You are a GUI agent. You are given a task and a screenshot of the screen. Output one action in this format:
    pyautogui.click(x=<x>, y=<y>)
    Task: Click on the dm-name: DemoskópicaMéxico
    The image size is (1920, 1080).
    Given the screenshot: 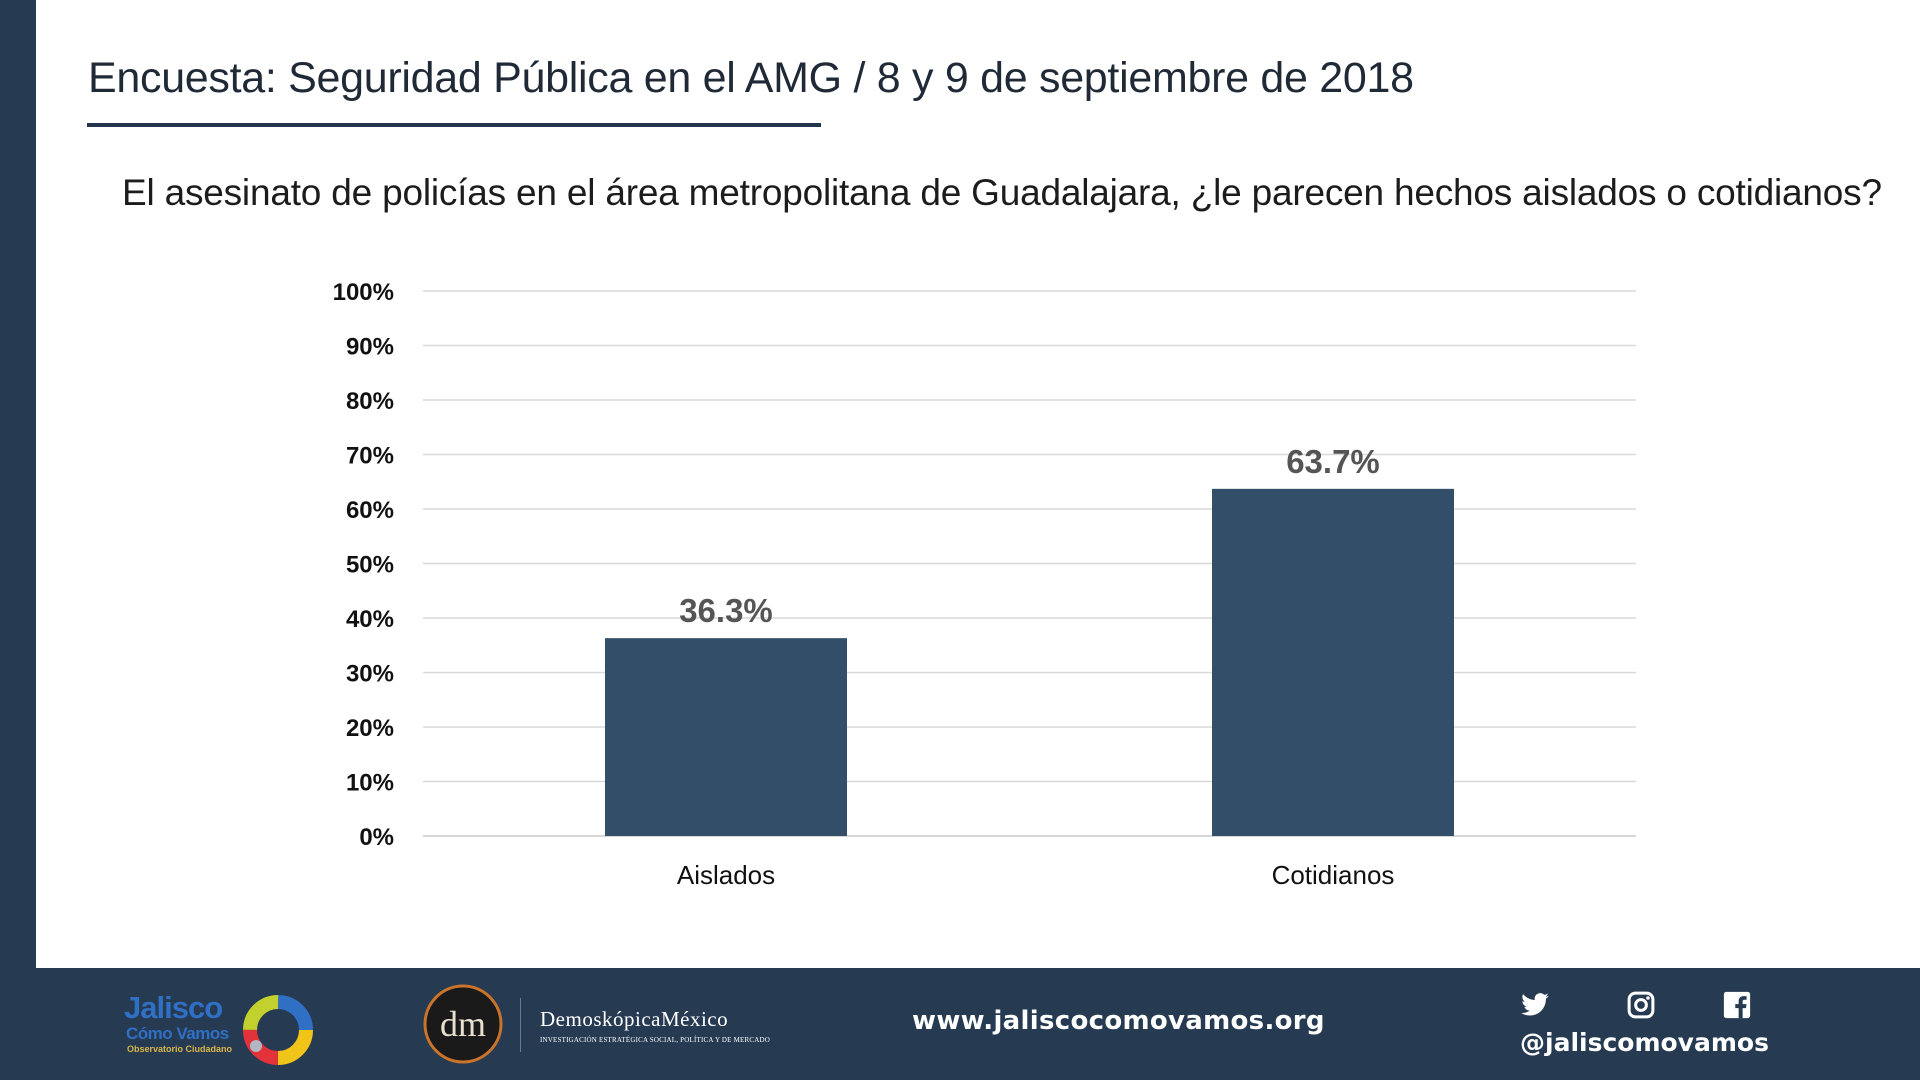 What is the action you would take?
    pyautogui.click(x=634, y=1019)
    